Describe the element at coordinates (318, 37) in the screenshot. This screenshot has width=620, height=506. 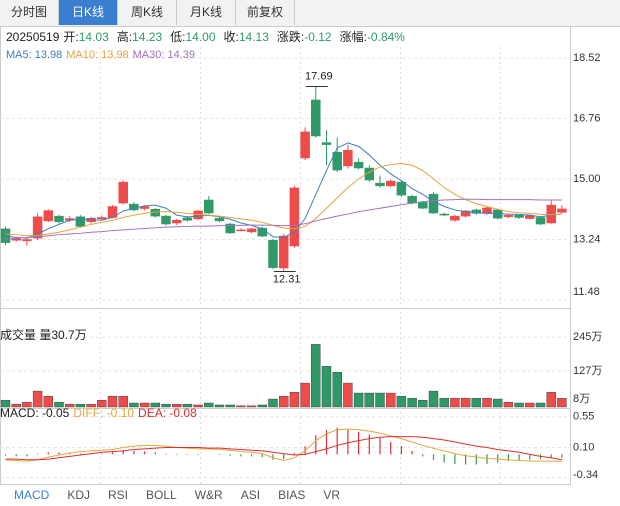
I see `info-value: -0.12` at that location.